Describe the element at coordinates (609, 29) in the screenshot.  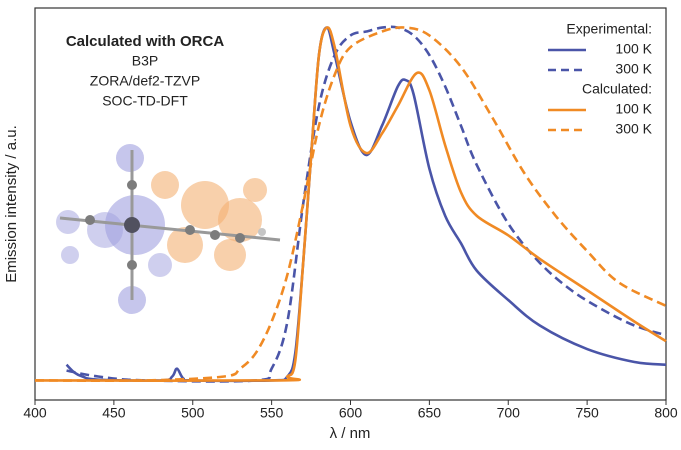
I see `legend-title: Experimental:` at that location.